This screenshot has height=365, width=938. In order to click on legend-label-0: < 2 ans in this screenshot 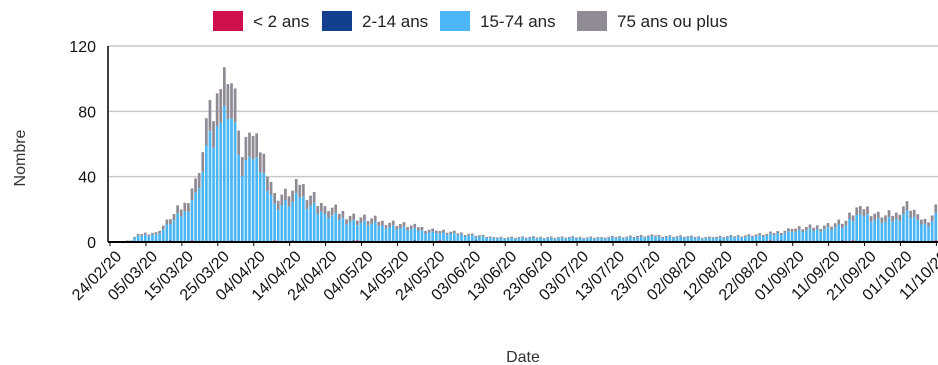, I will do `click(281, 21)`.